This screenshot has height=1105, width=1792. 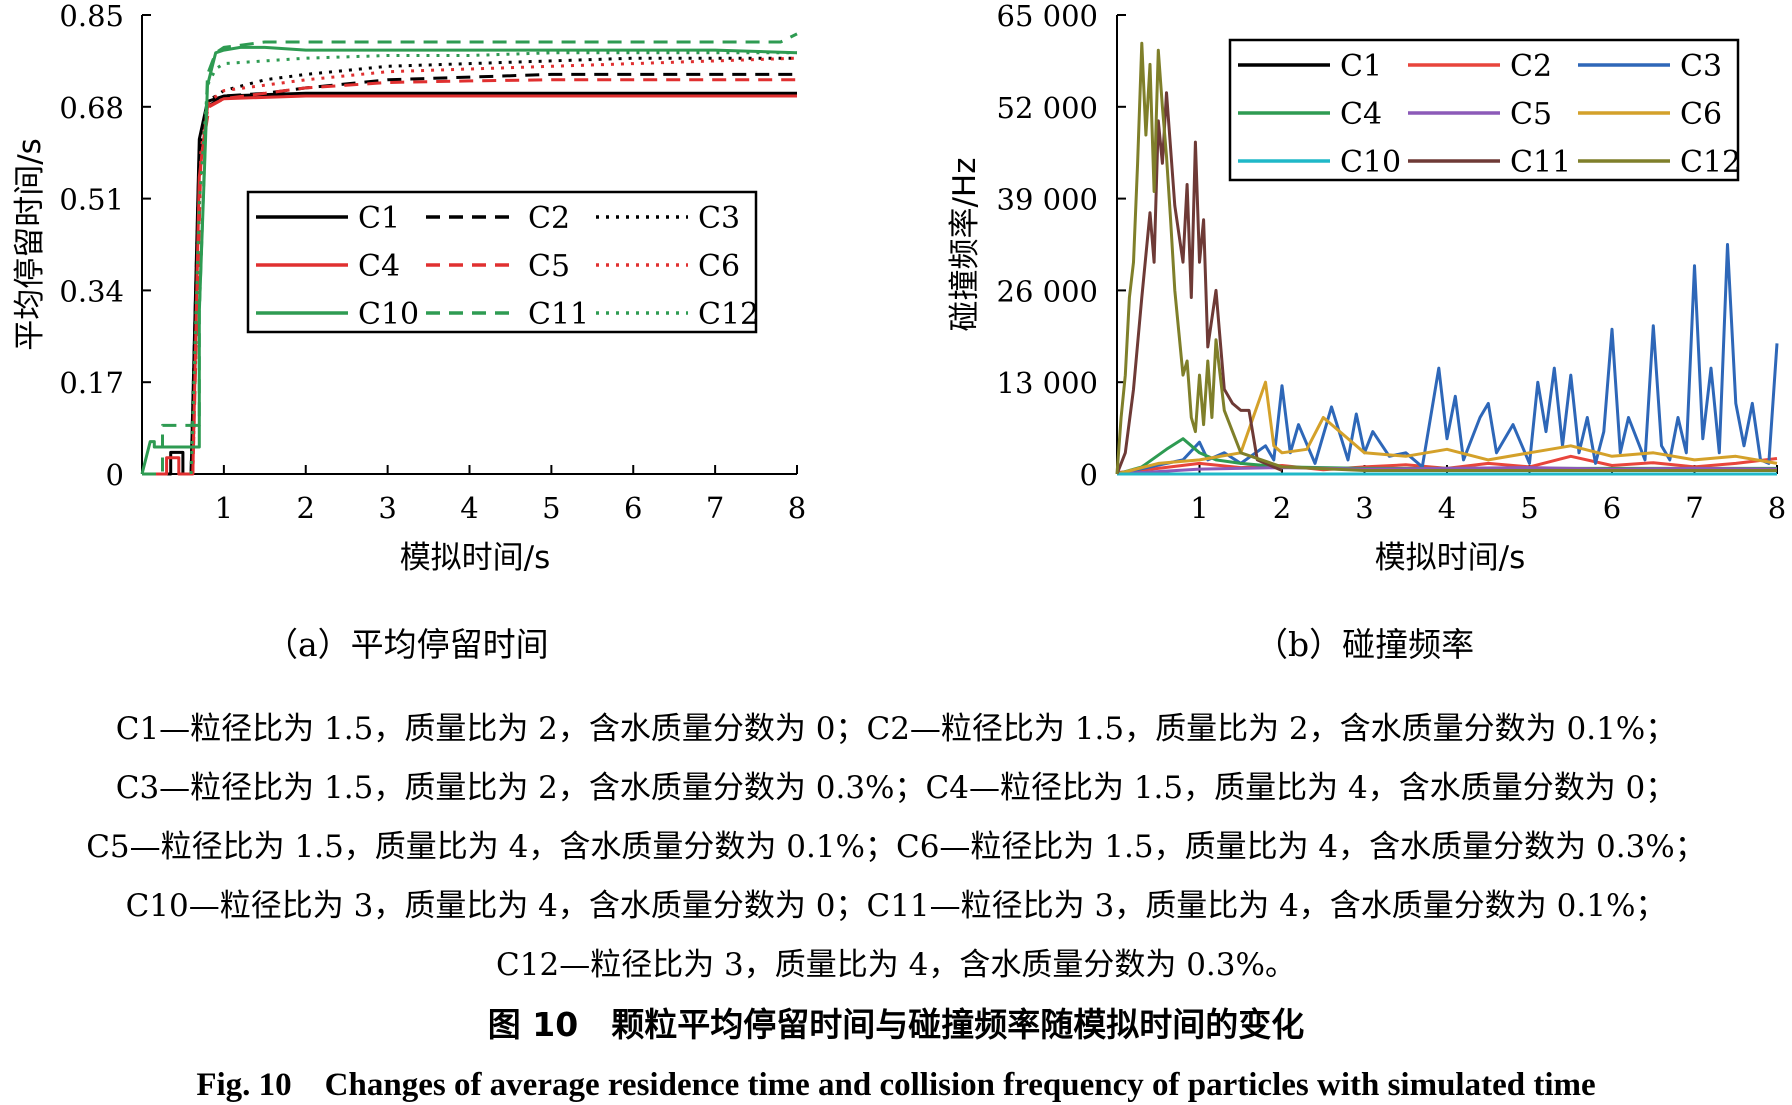 What do you see at coordinates (1447, 428) in the screenshot?
I see `series-line-c6` at bounding box center [1447, 428].